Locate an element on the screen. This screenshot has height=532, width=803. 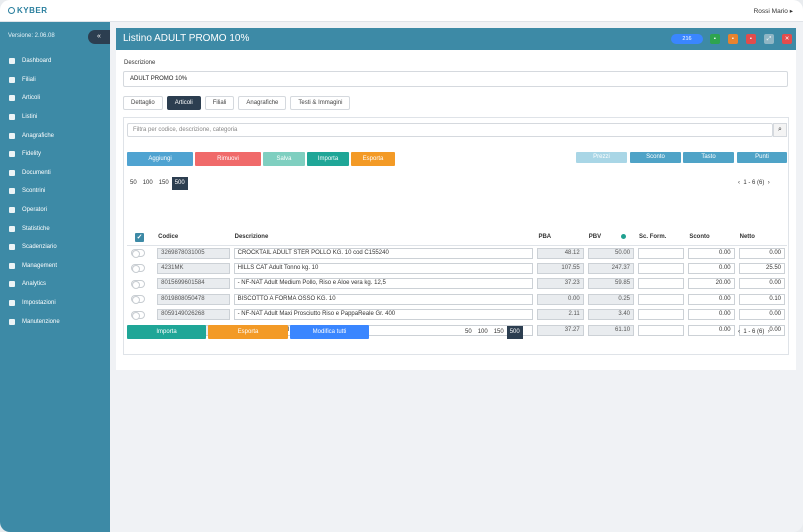
sidebar-item-dashboard: Dashboard is located at coordinates (55, 61).